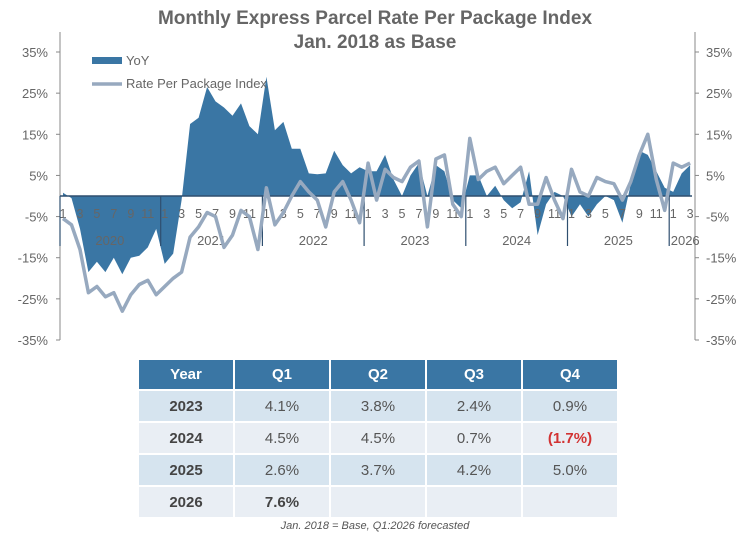 This screenshot has width=750, height=536. What do you see at coordinates (109, 240) in the screenshot?
I see `year-label: 2020` at bounding box center [109, 240].